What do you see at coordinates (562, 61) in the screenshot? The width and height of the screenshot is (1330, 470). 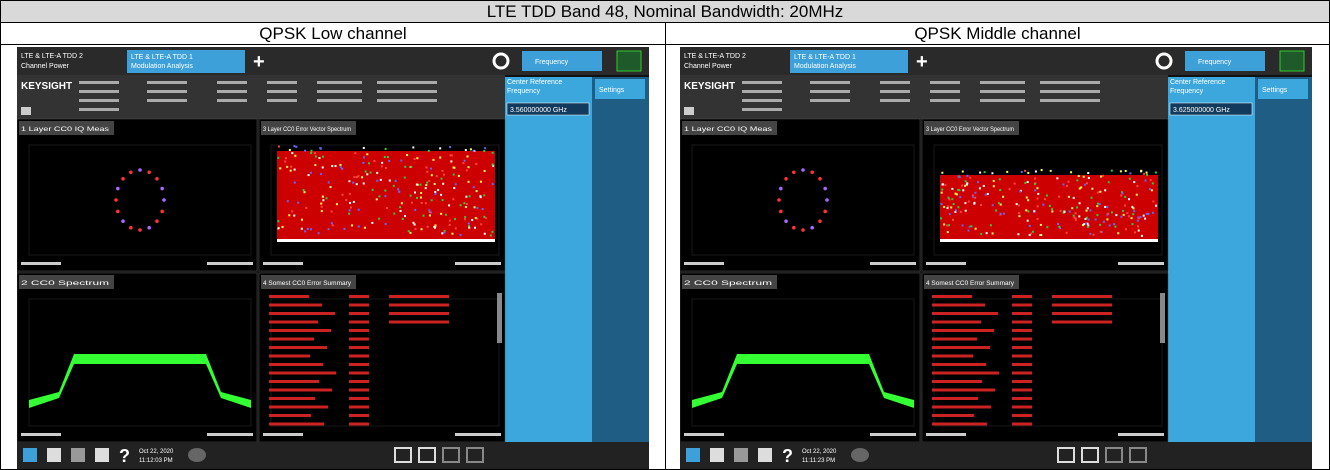 I see `menu-button` at bounding box center [562, 61].